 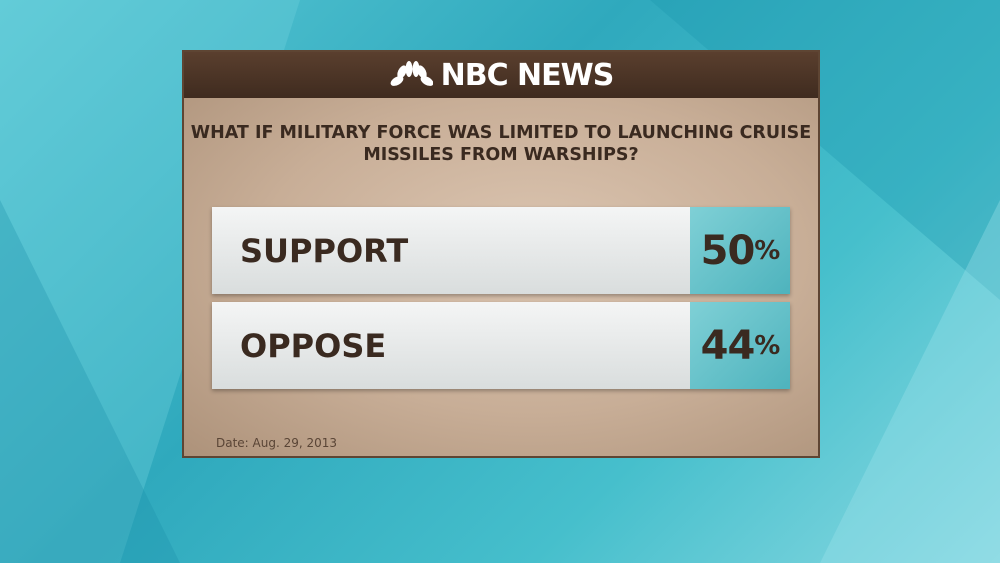 I want to click on category-label: OPPOSE, so click(x=451, y=345).